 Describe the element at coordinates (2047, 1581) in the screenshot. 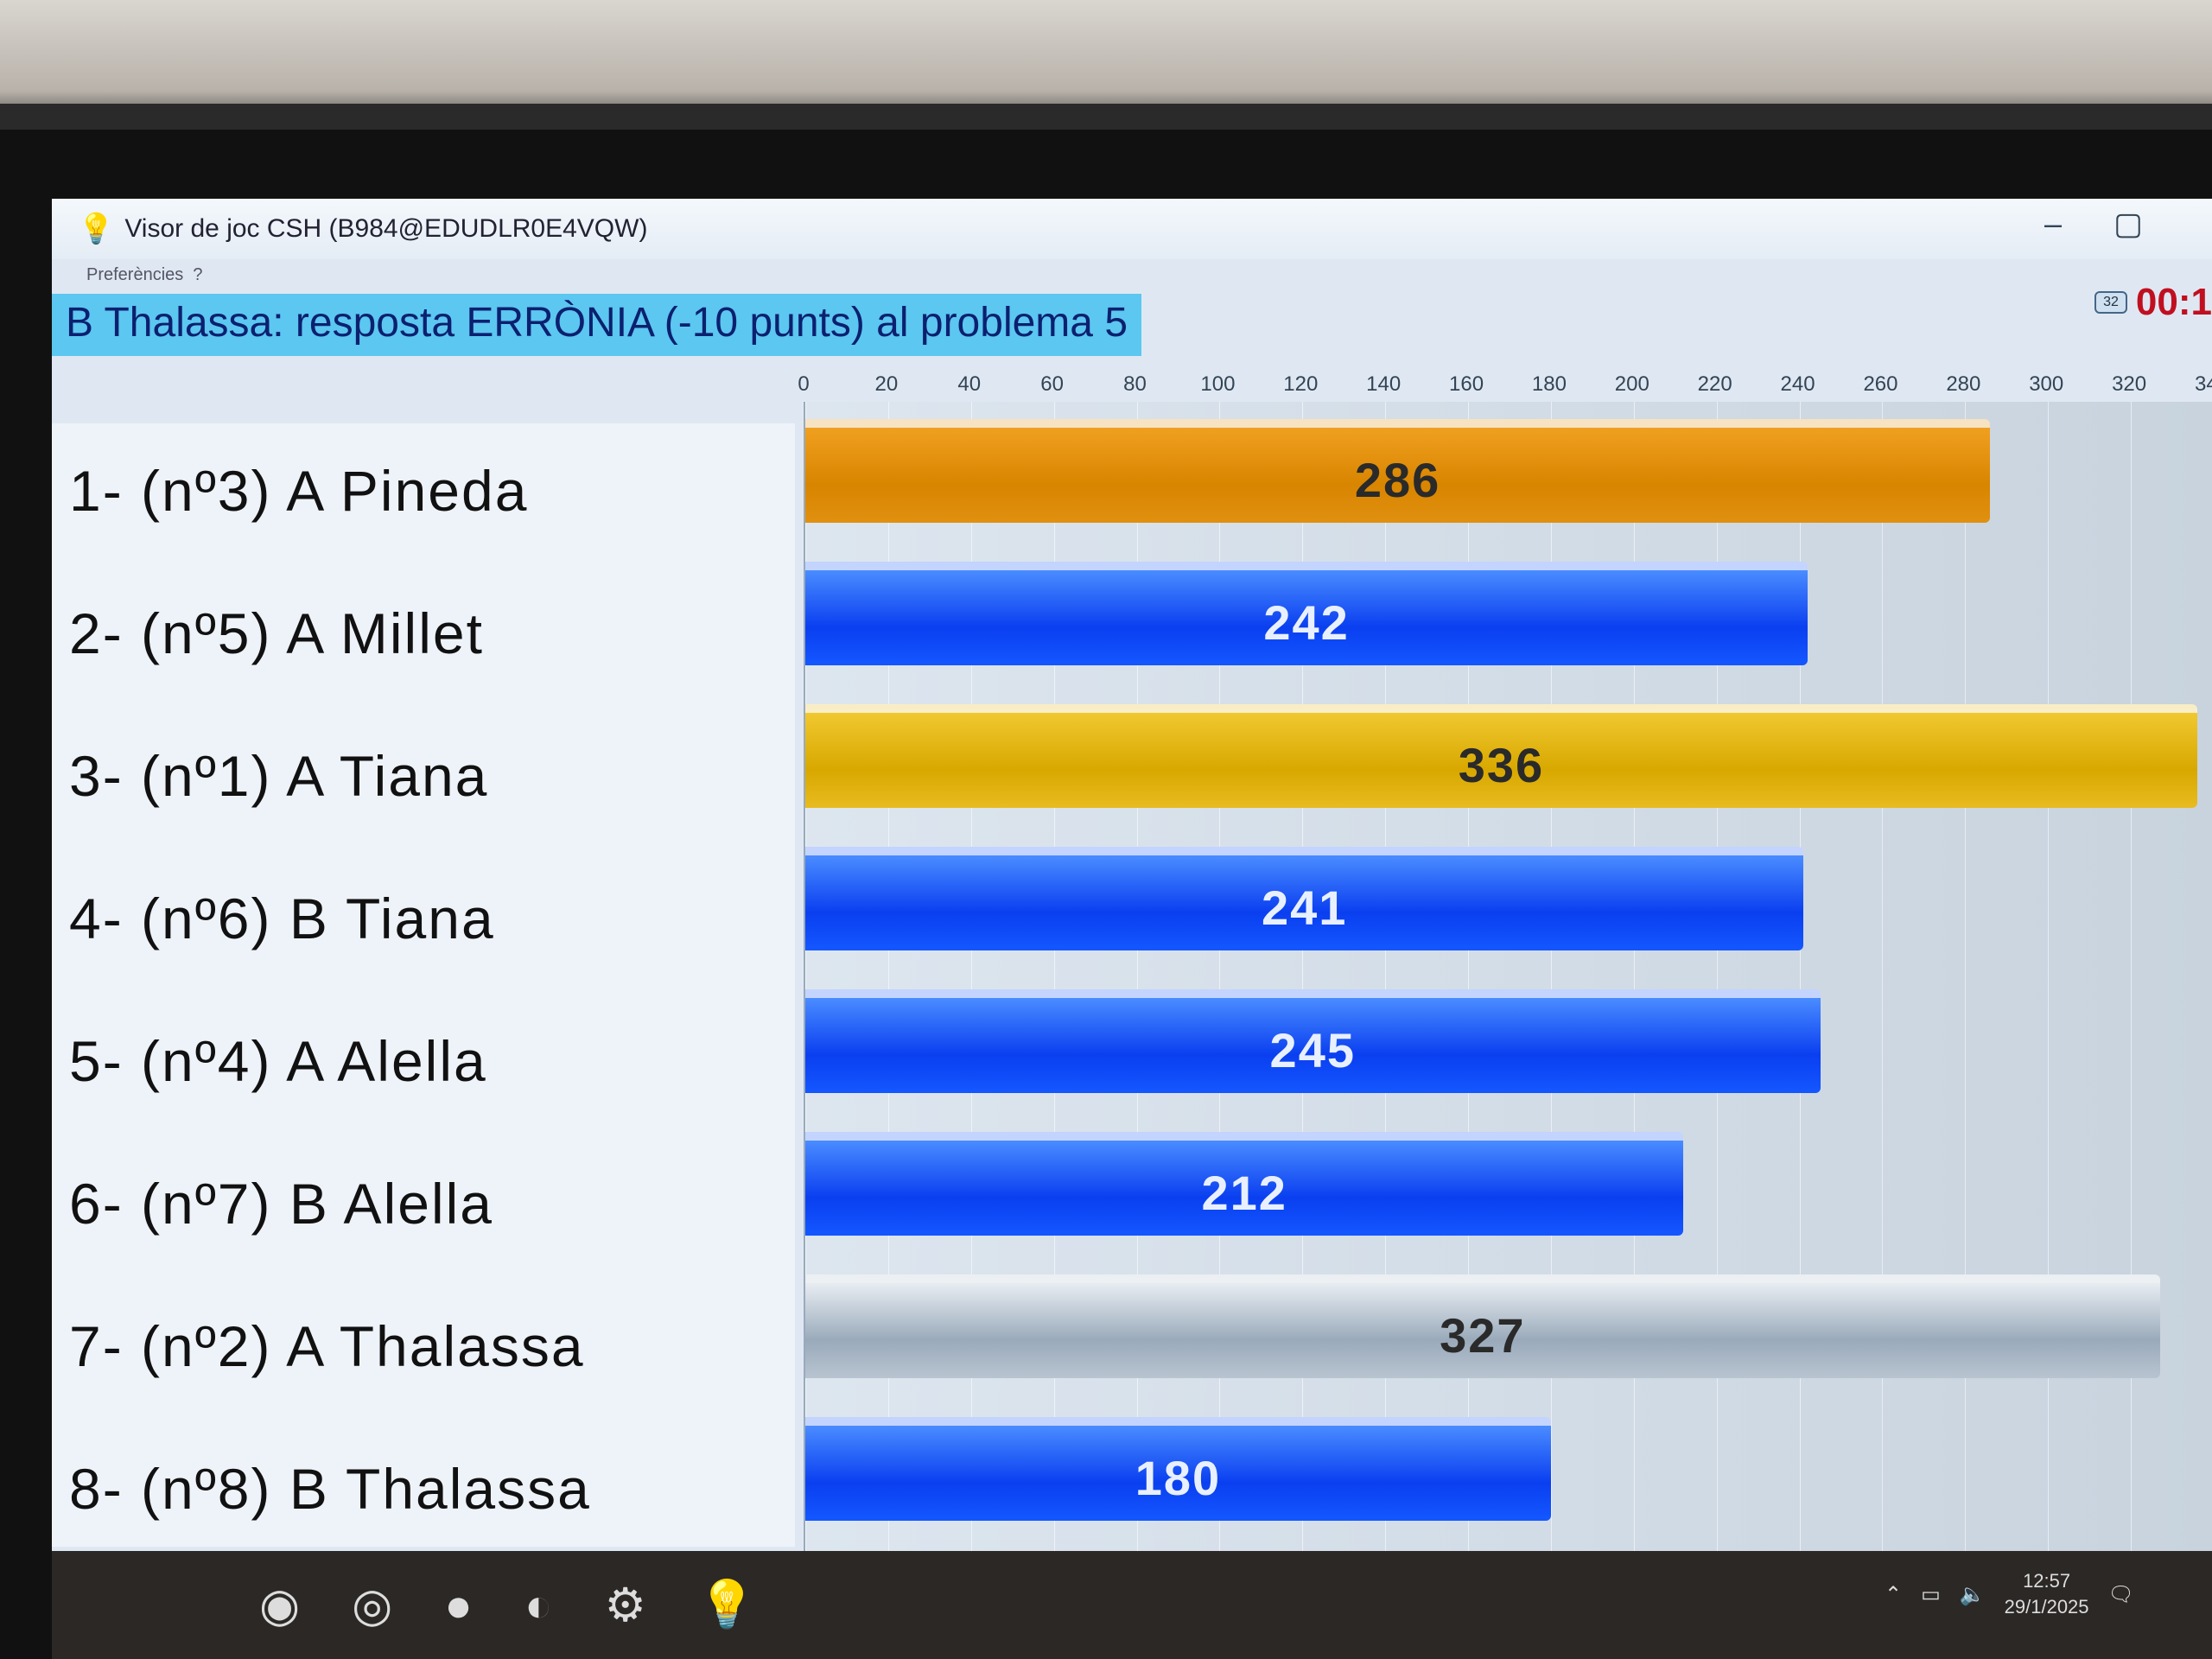

I see `clock-time: 12:57` at that location.